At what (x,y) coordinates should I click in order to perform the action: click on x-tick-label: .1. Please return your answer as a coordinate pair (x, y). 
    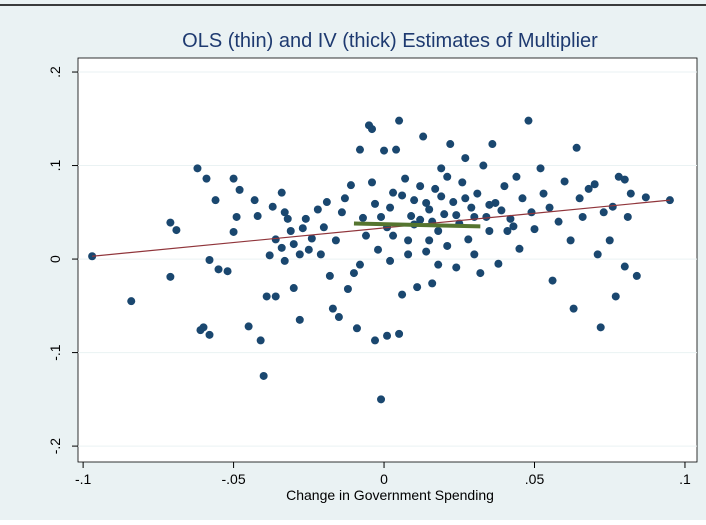
    Looking at the image, I should click on (685, 479).